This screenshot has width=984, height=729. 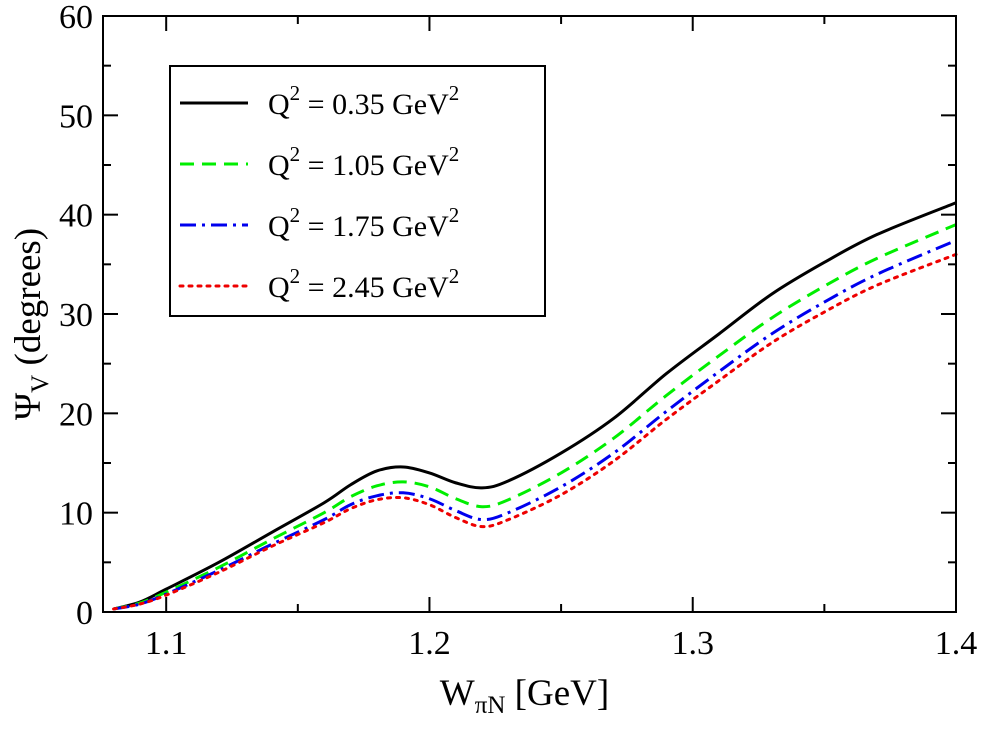 I want to click on legend-label-1: Q2 = 1.05 GeV2, so click(x=363, y=162).